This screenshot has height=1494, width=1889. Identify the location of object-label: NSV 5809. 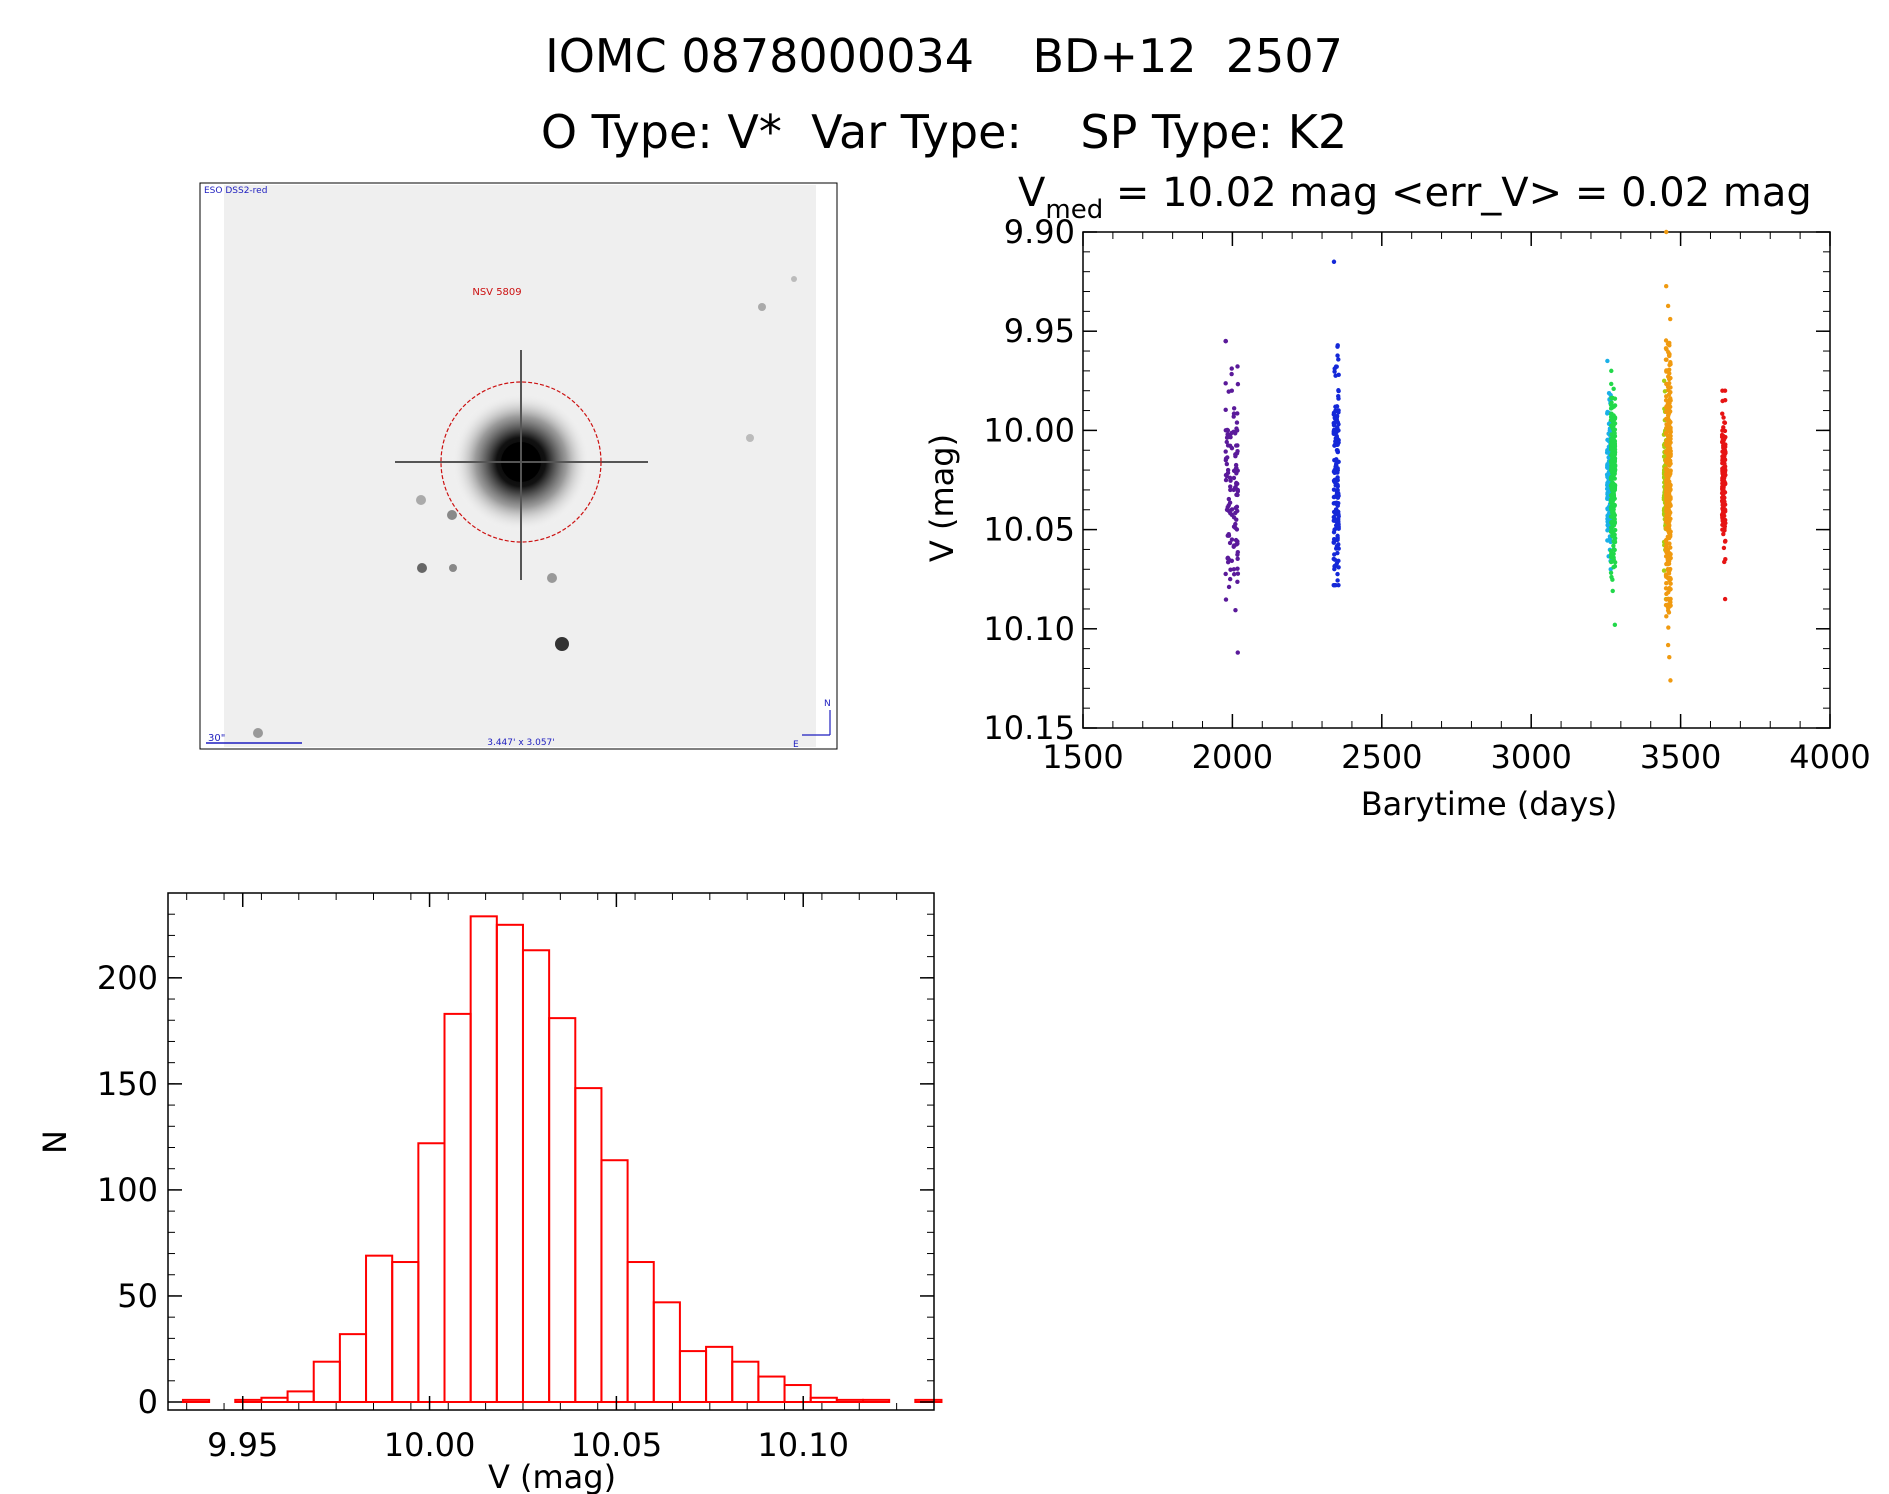
(496, 292).